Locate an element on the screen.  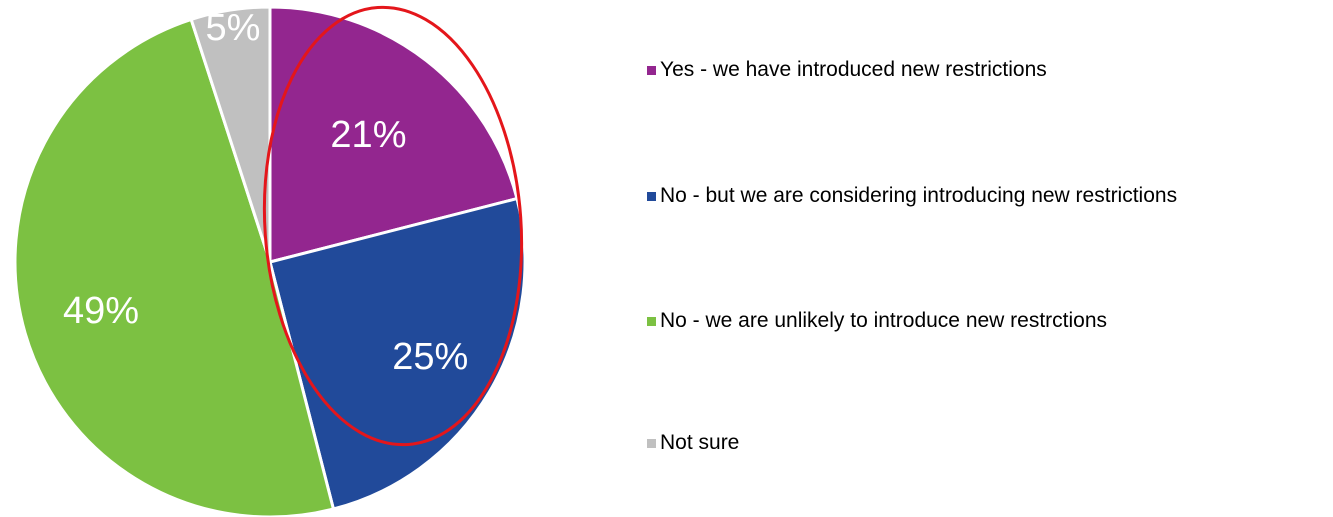
slice-value-label: 5% is located at coordinates (232, 28).